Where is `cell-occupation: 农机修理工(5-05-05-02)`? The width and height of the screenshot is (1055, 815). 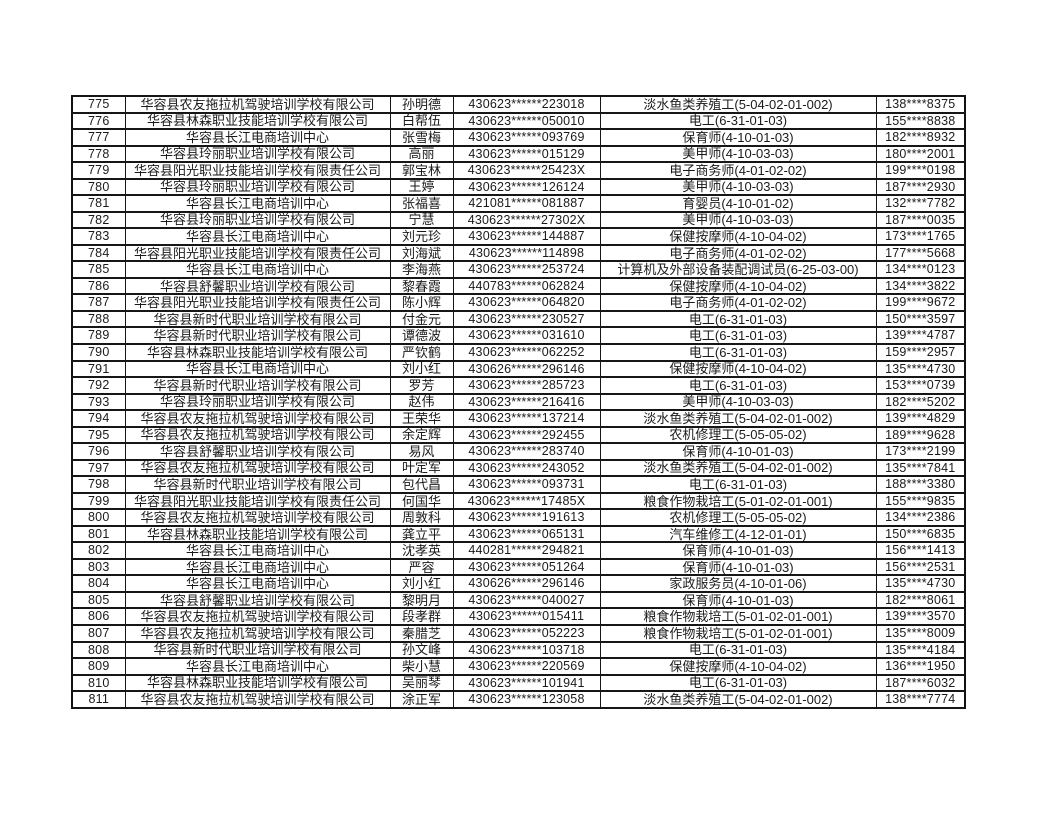 cell-occupation: 农机修理工(5-05-05-02) is located at coordinates (738, 517).